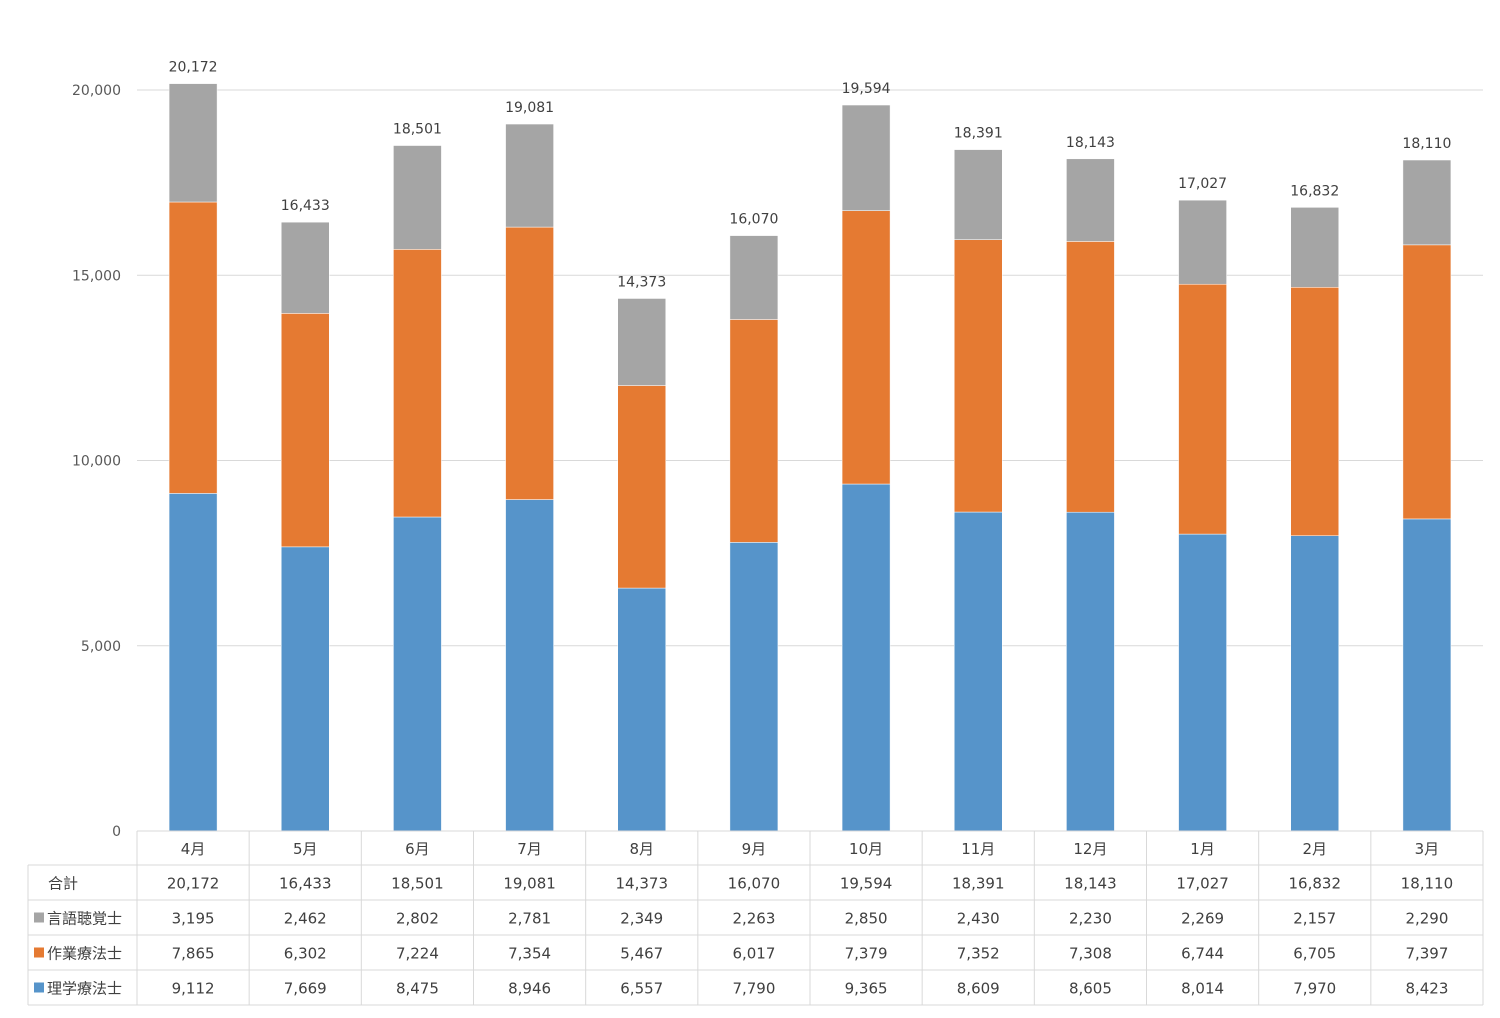 Image resolution: width=1500 pixels, height=1018 pixels. I want to click on legend-label-3: 作業療法士, so click(84, 954).